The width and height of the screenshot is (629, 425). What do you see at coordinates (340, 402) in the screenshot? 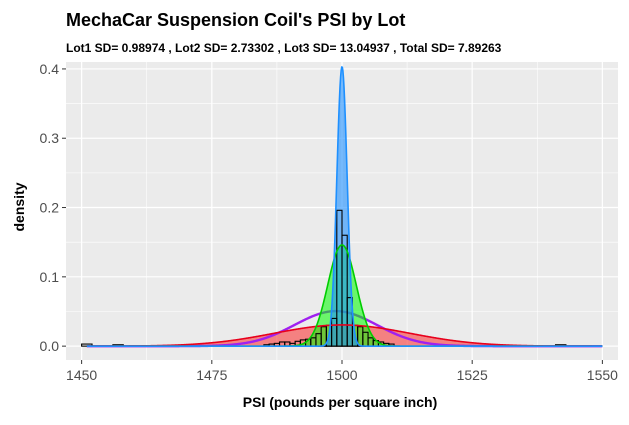
I see `x-axis-title: PSI (pounds per square inch)` at bounding box center [340, 402].